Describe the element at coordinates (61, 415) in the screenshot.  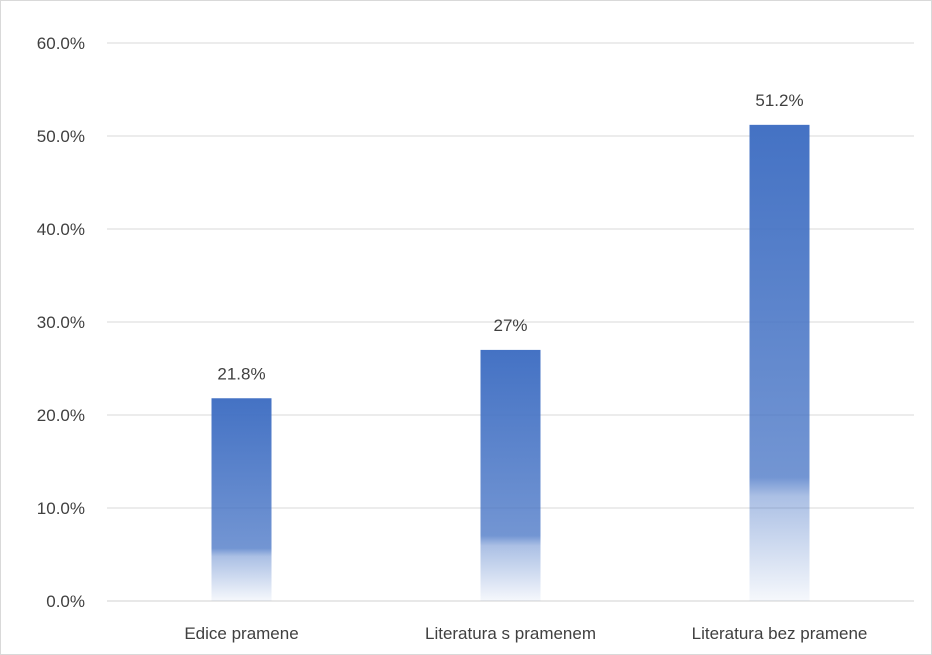
I see `y-tick-label: 20.0%` at that location.